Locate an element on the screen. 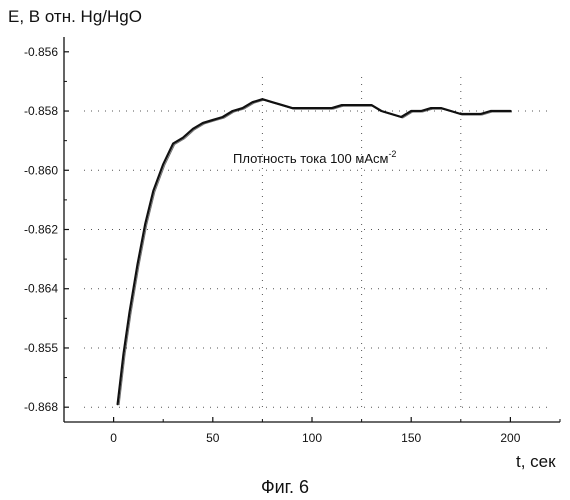 The image size is (570, 500). x-tick-label: 0 is located at coordinates (113, 438).